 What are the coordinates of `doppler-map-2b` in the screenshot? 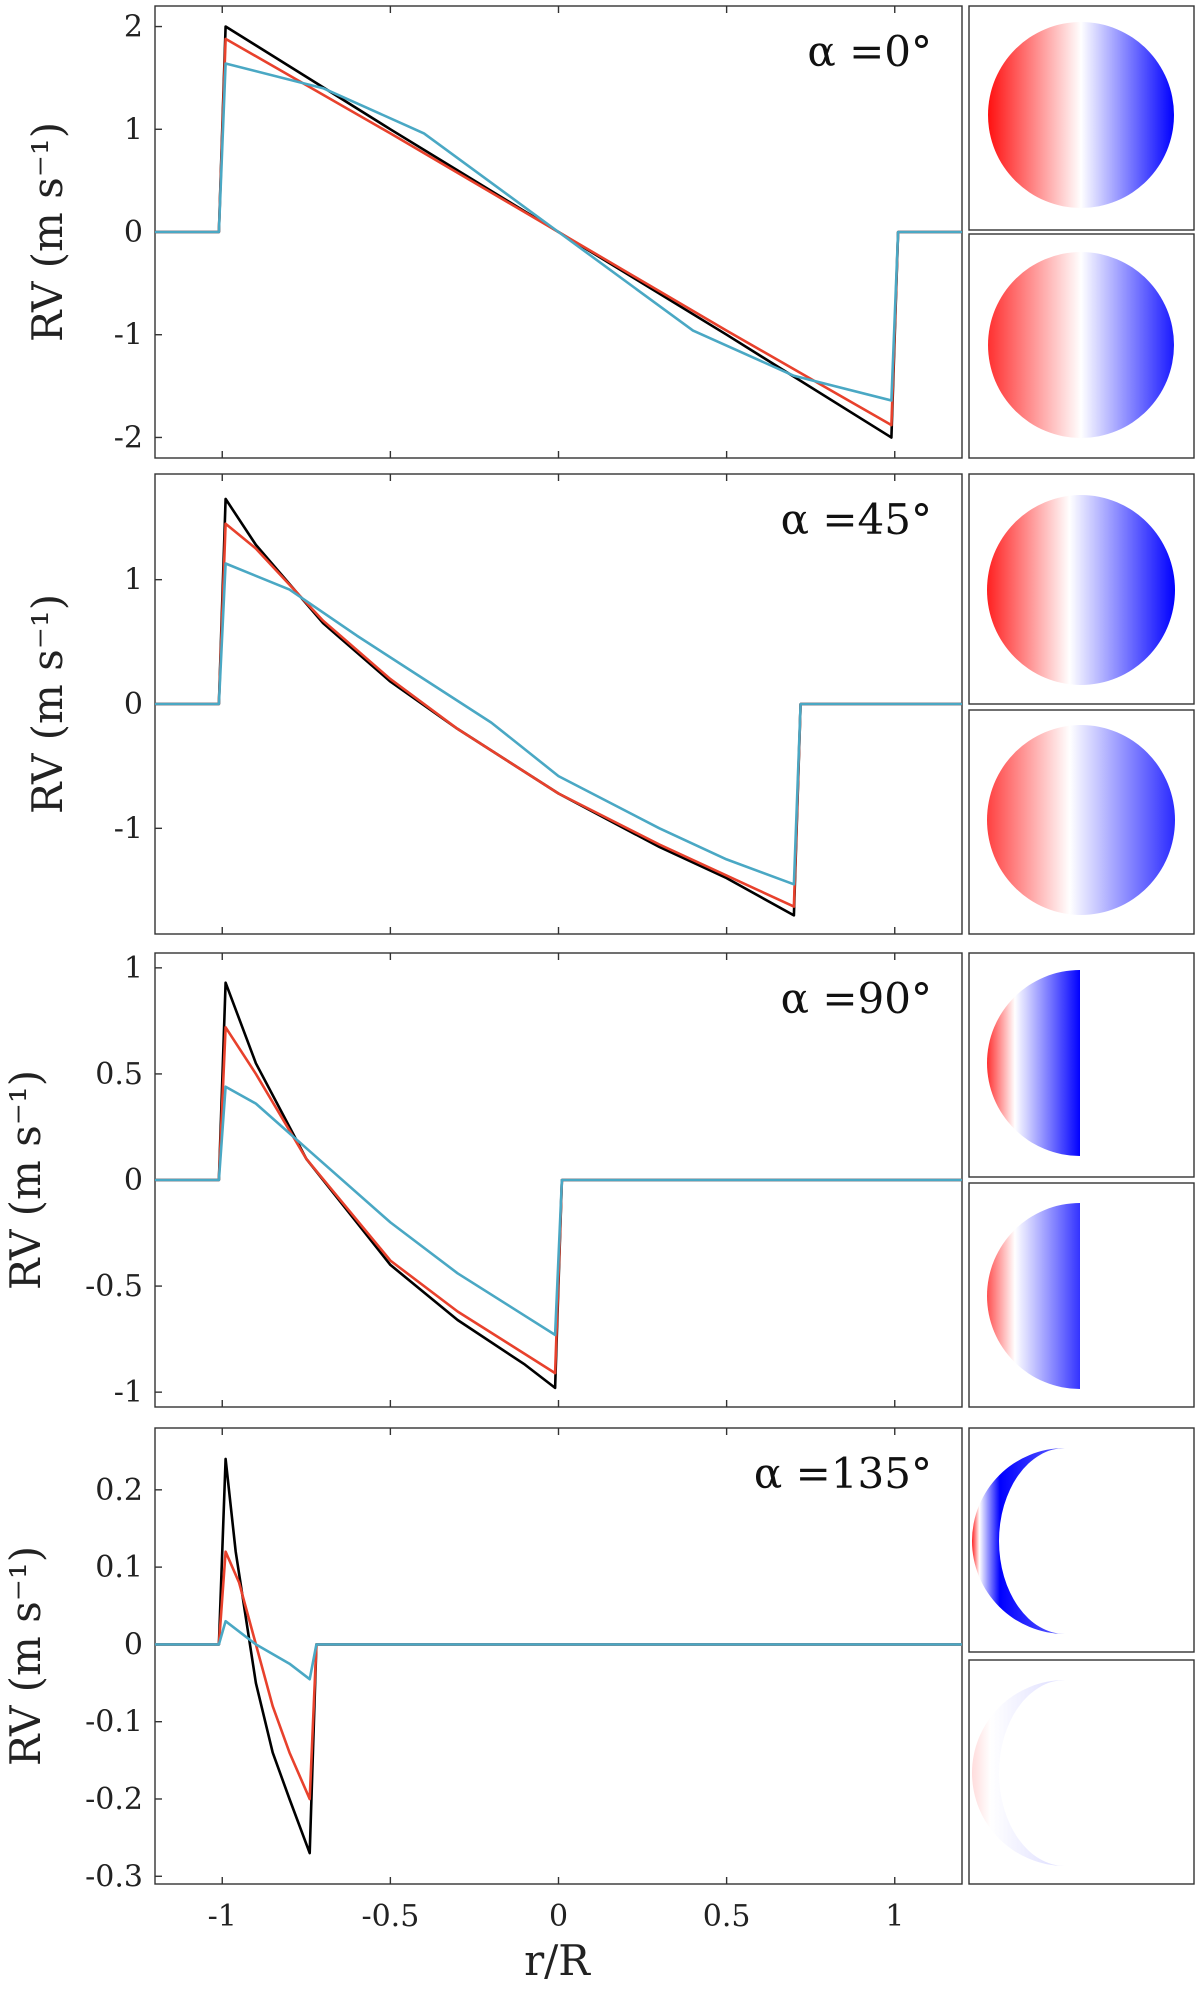 It's located at (1081, 820).